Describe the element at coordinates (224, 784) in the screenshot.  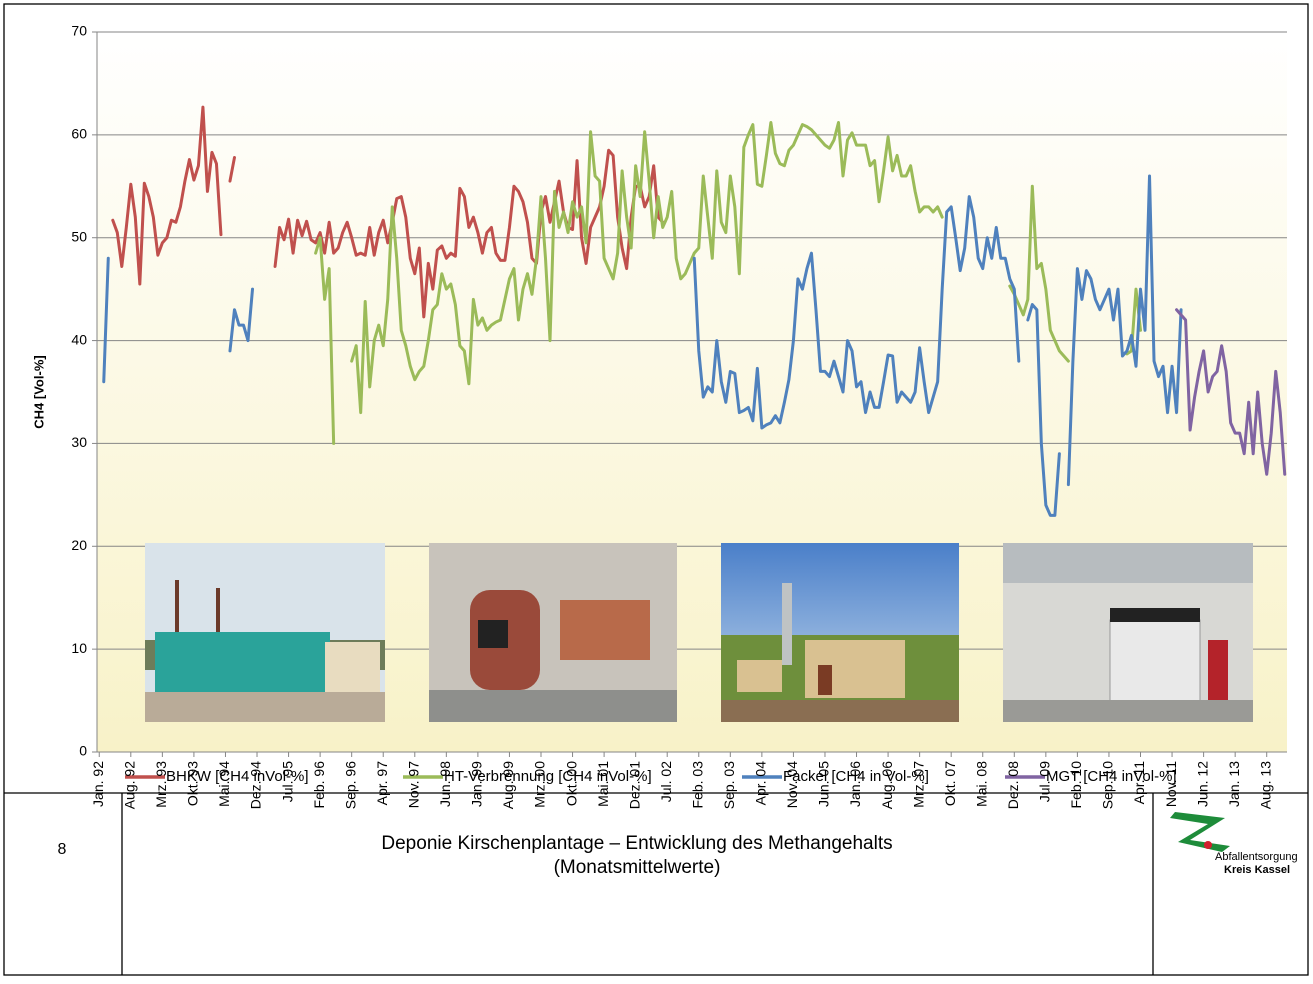
I see `x-tick-label: Mai. 94` at that location.